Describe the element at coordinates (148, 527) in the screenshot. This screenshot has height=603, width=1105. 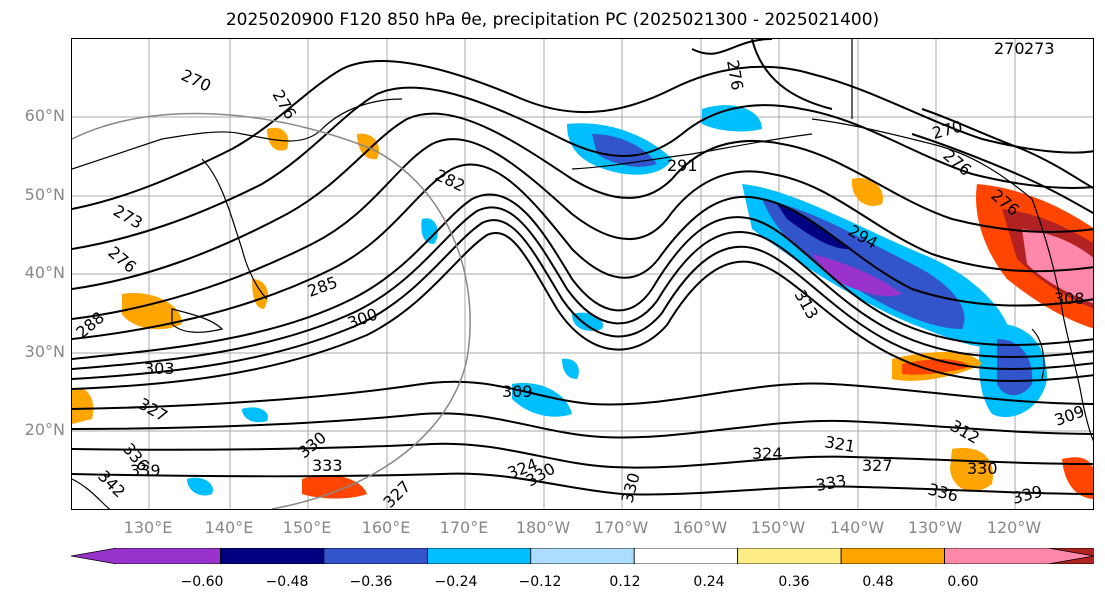
I see `lon-label: 130°E` at that location.